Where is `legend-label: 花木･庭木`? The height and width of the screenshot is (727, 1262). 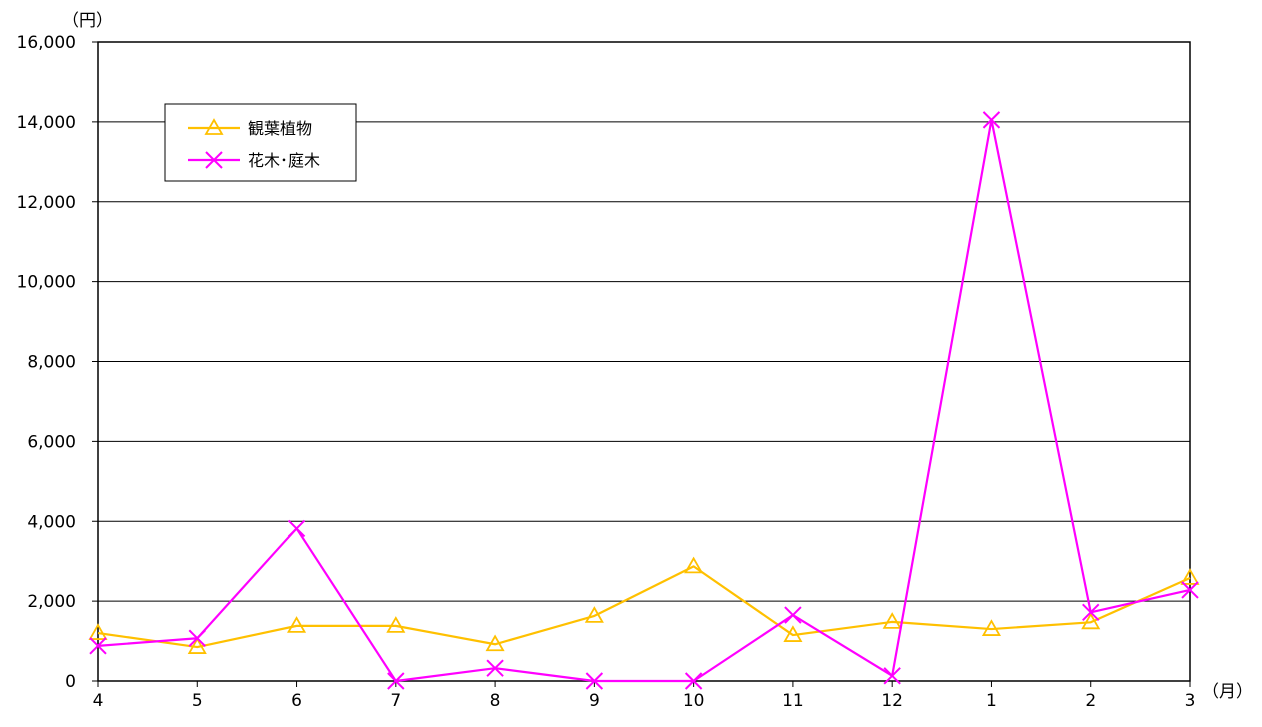 legend-label: 花木･庭木 is located at coordinates (284, 160).